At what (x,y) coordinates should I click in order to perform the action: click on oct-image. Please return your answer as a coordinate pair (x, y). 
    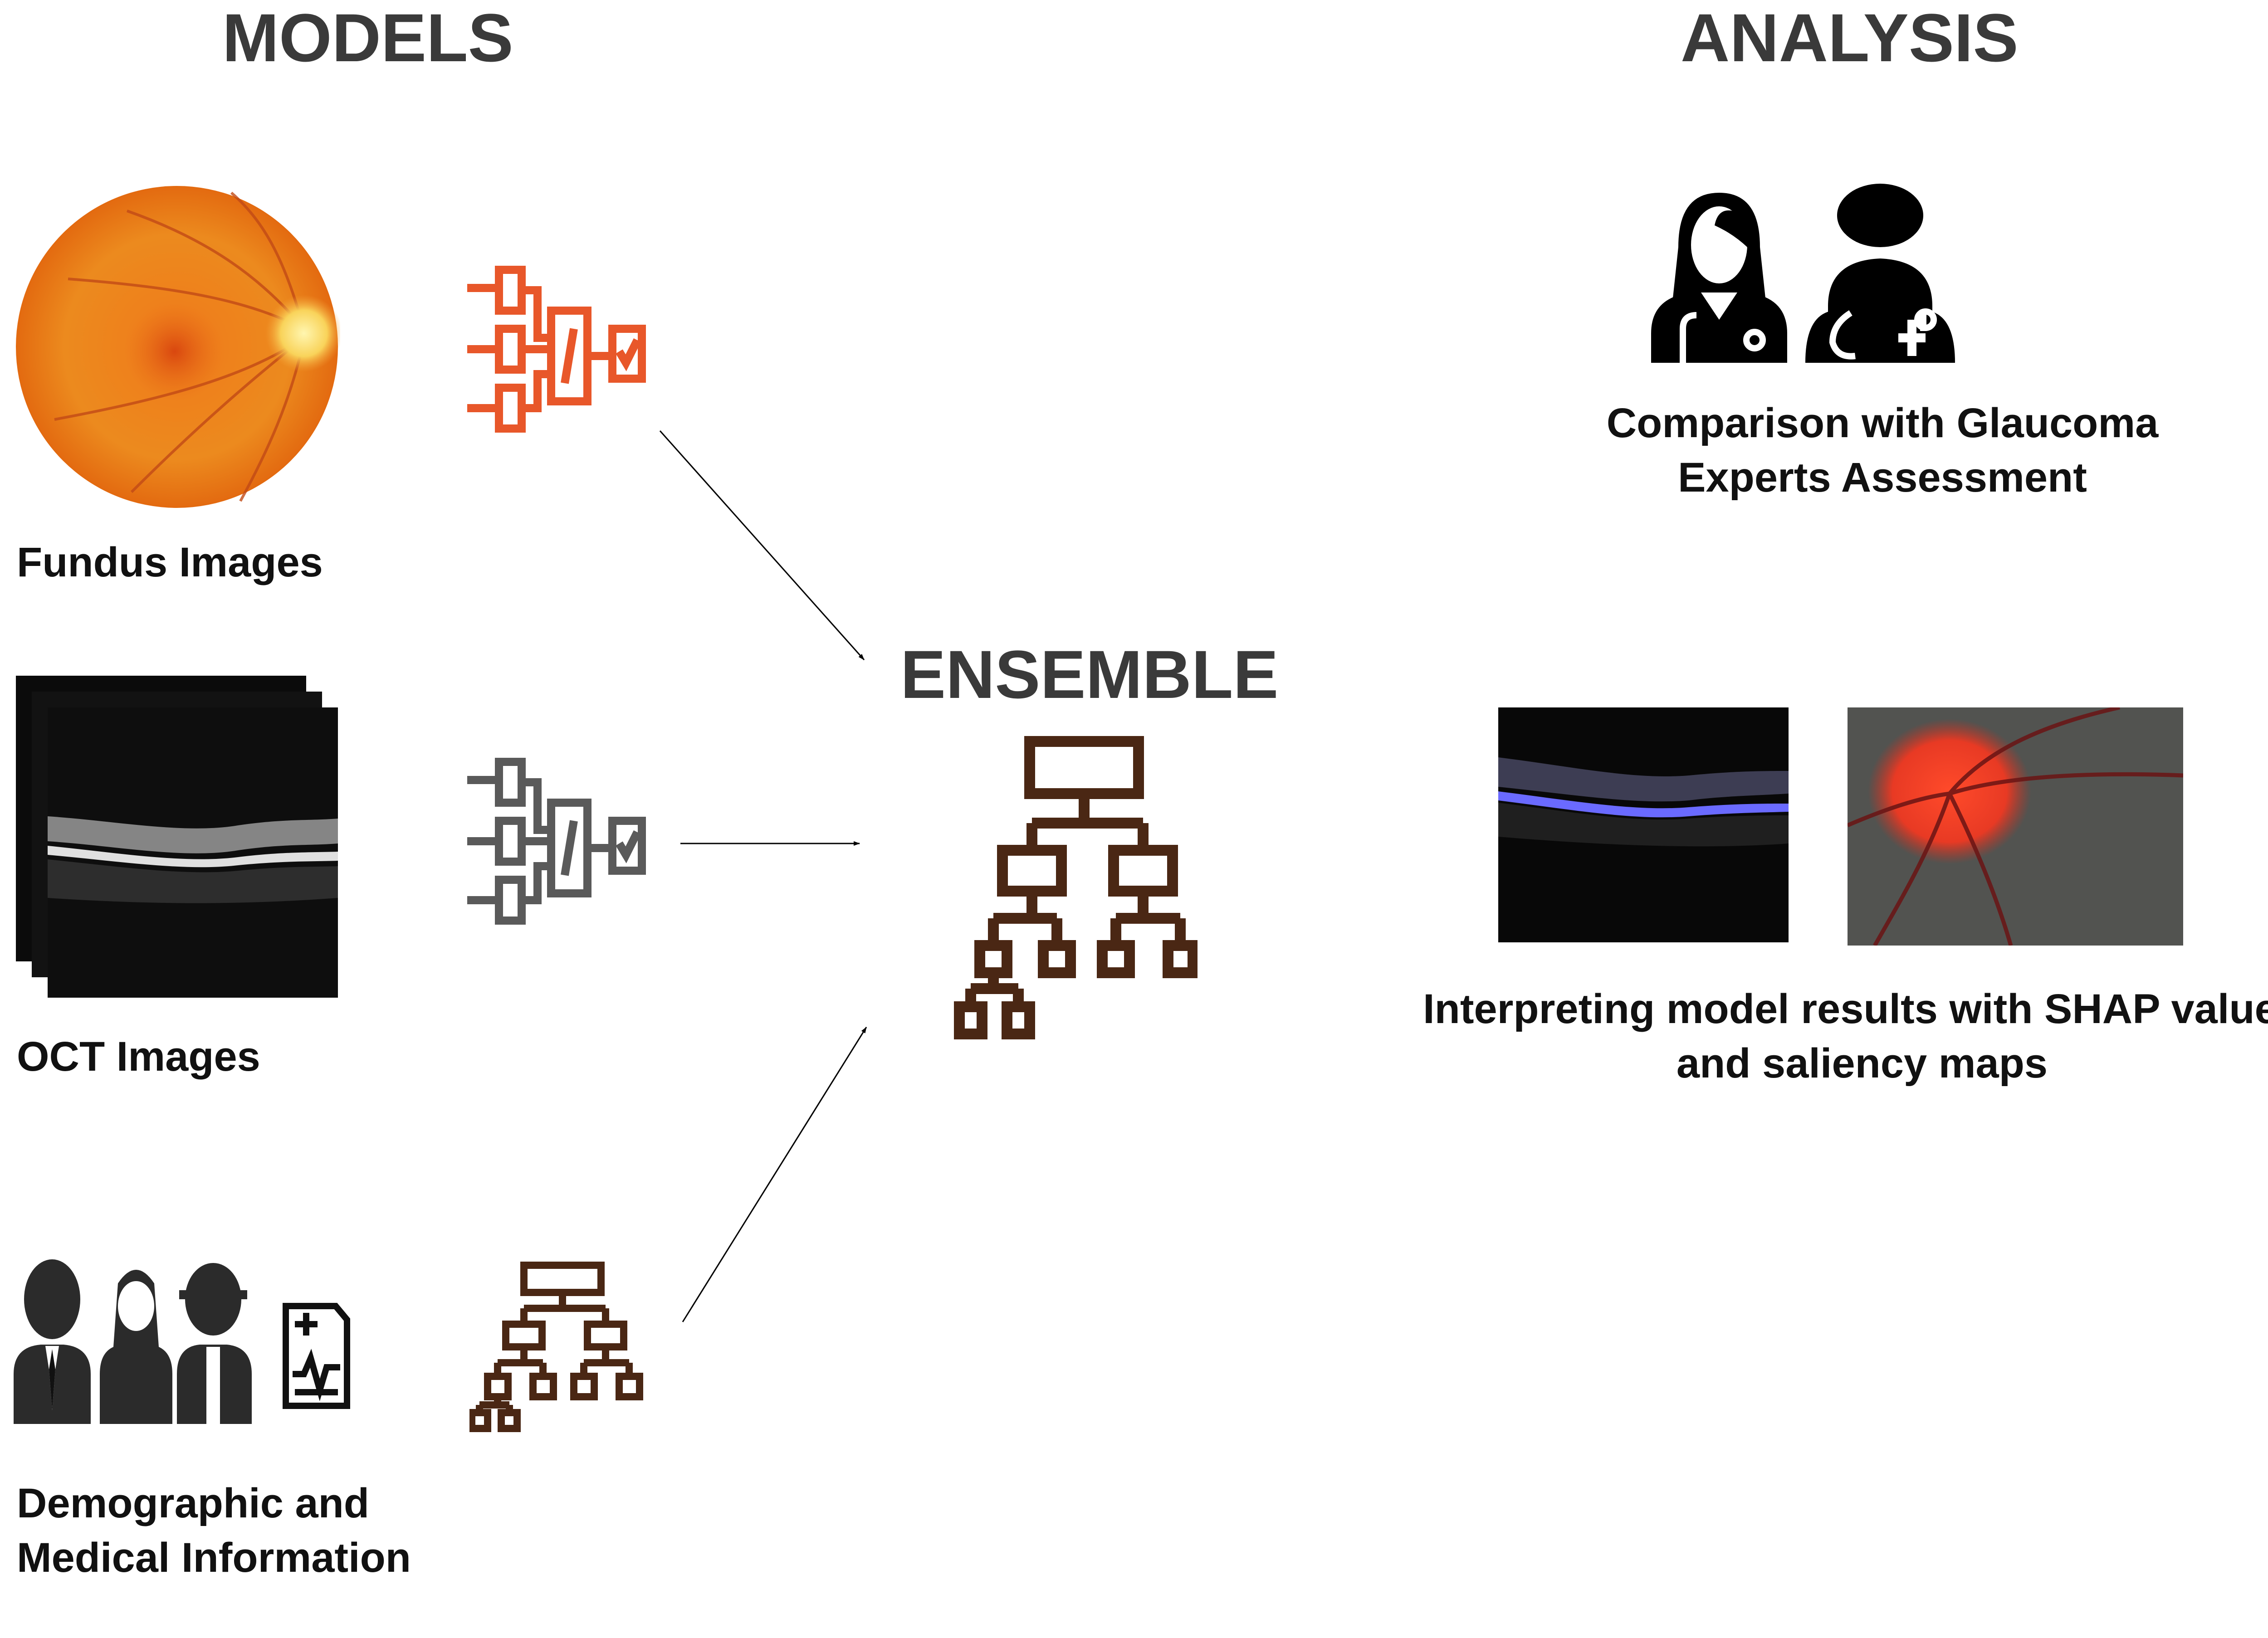
    Looking at the image, I should click on (193, 852).